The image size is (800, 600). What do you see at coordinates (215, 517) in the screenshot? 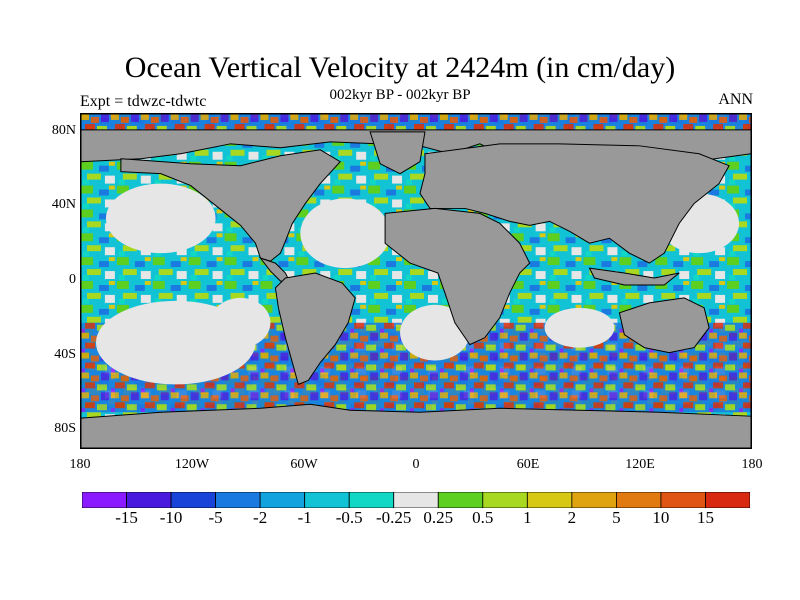
I see `colorbar-label: -5` at bounding box center [215, 517].